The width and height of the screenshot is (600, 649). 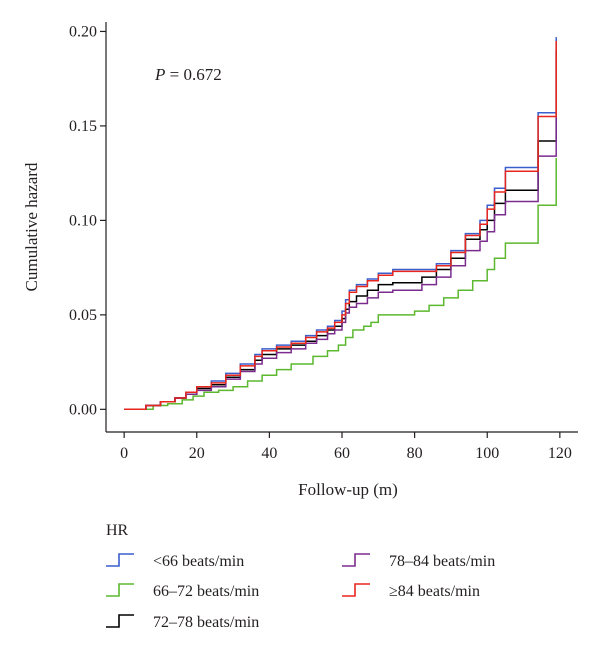 What do you see at coordinates (269, 453) in the screenshot?
I see `x-tick-label: 40` at bounding box center [269, 453].